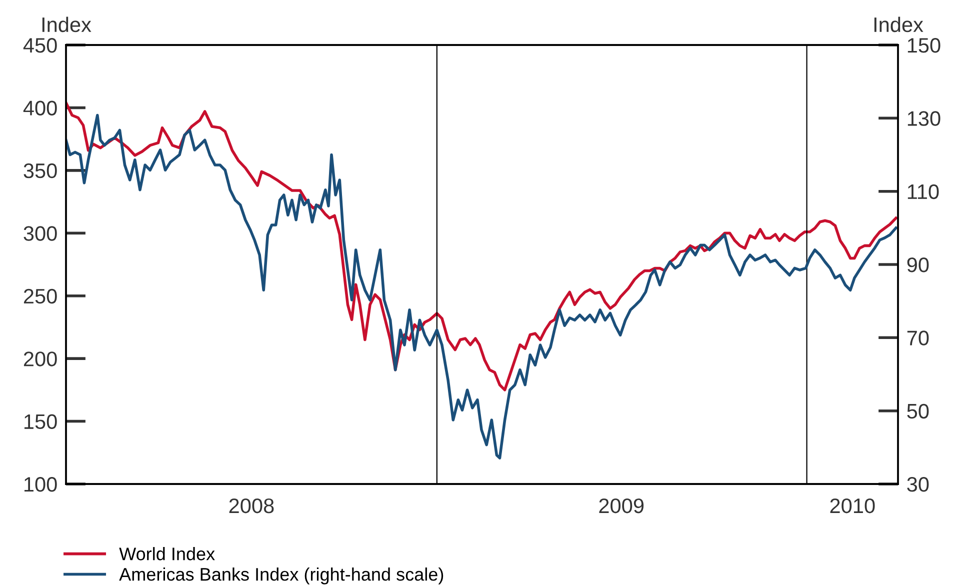  I want to click on y2-tick-label: 30, so click(918, 484).